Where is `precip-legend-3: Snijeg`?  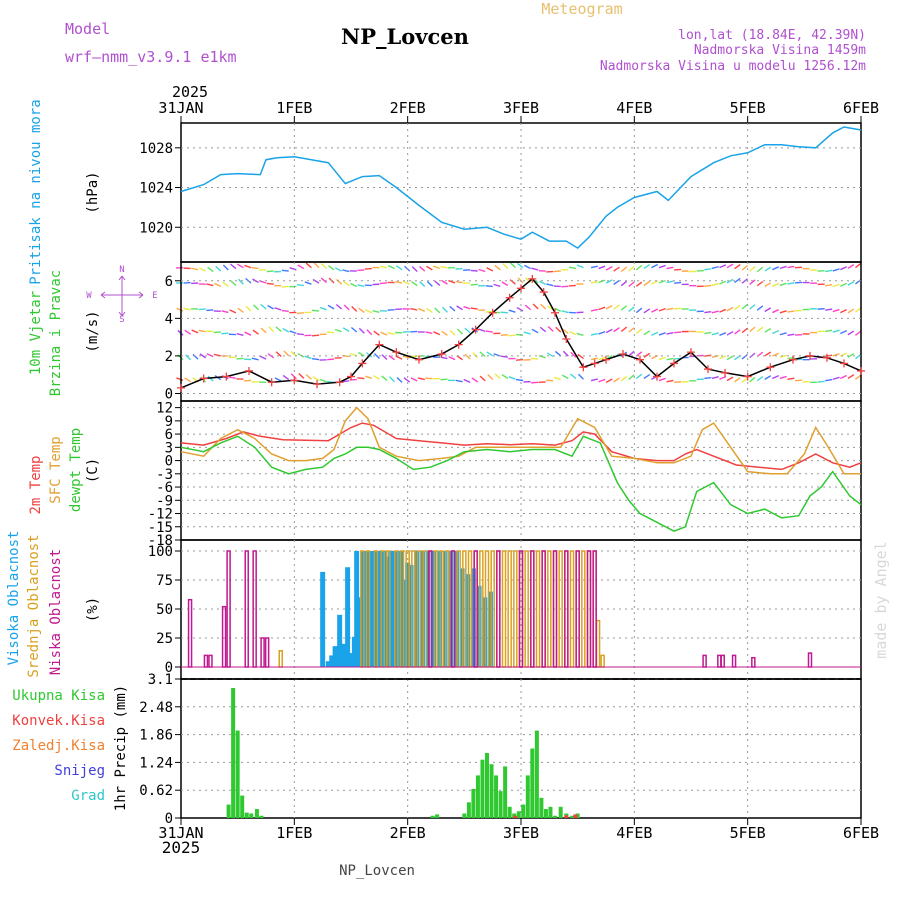
precip-legend-3: Snijeg is located at coordinates (79, 771).